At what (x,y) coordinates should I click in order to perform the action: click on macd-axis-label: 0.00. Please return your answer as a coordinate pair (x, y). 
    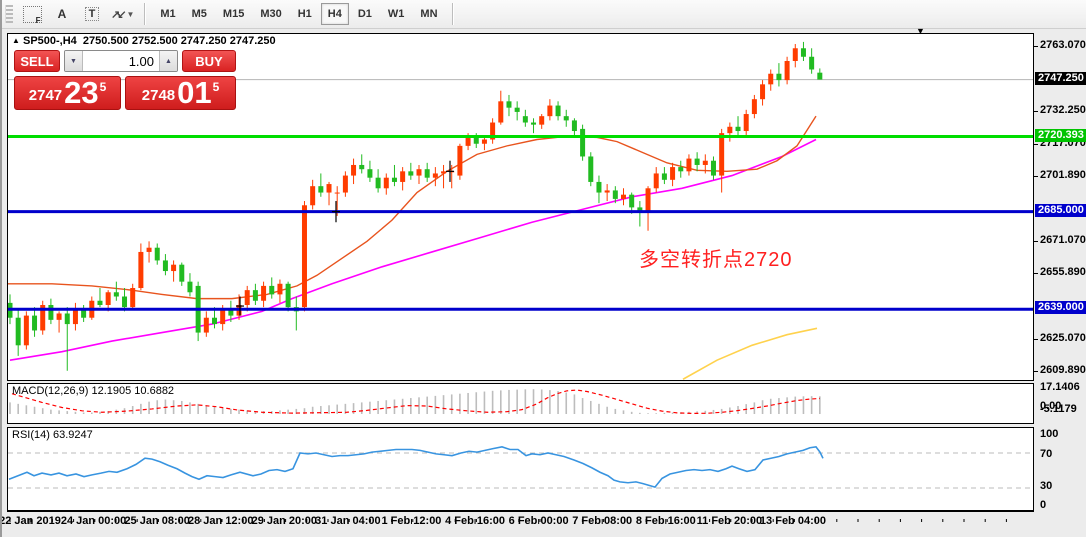
    Looking at the image, I should click on (1051, 406).